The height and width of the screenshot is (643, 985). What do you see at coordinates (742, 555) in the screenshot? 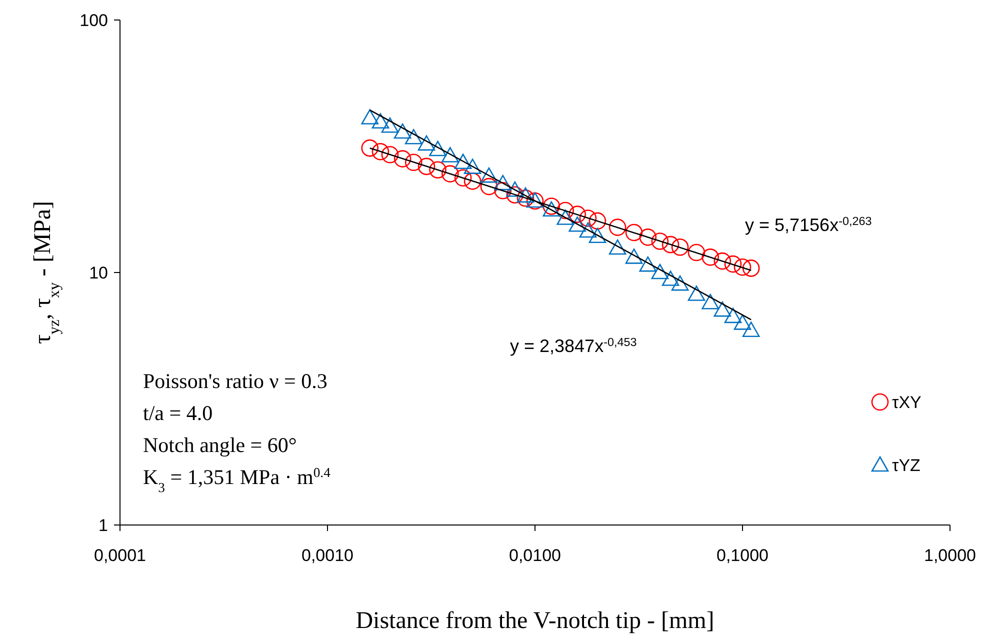
I see `x-tick-label: 0,1000` at bounding box center [742, 555].